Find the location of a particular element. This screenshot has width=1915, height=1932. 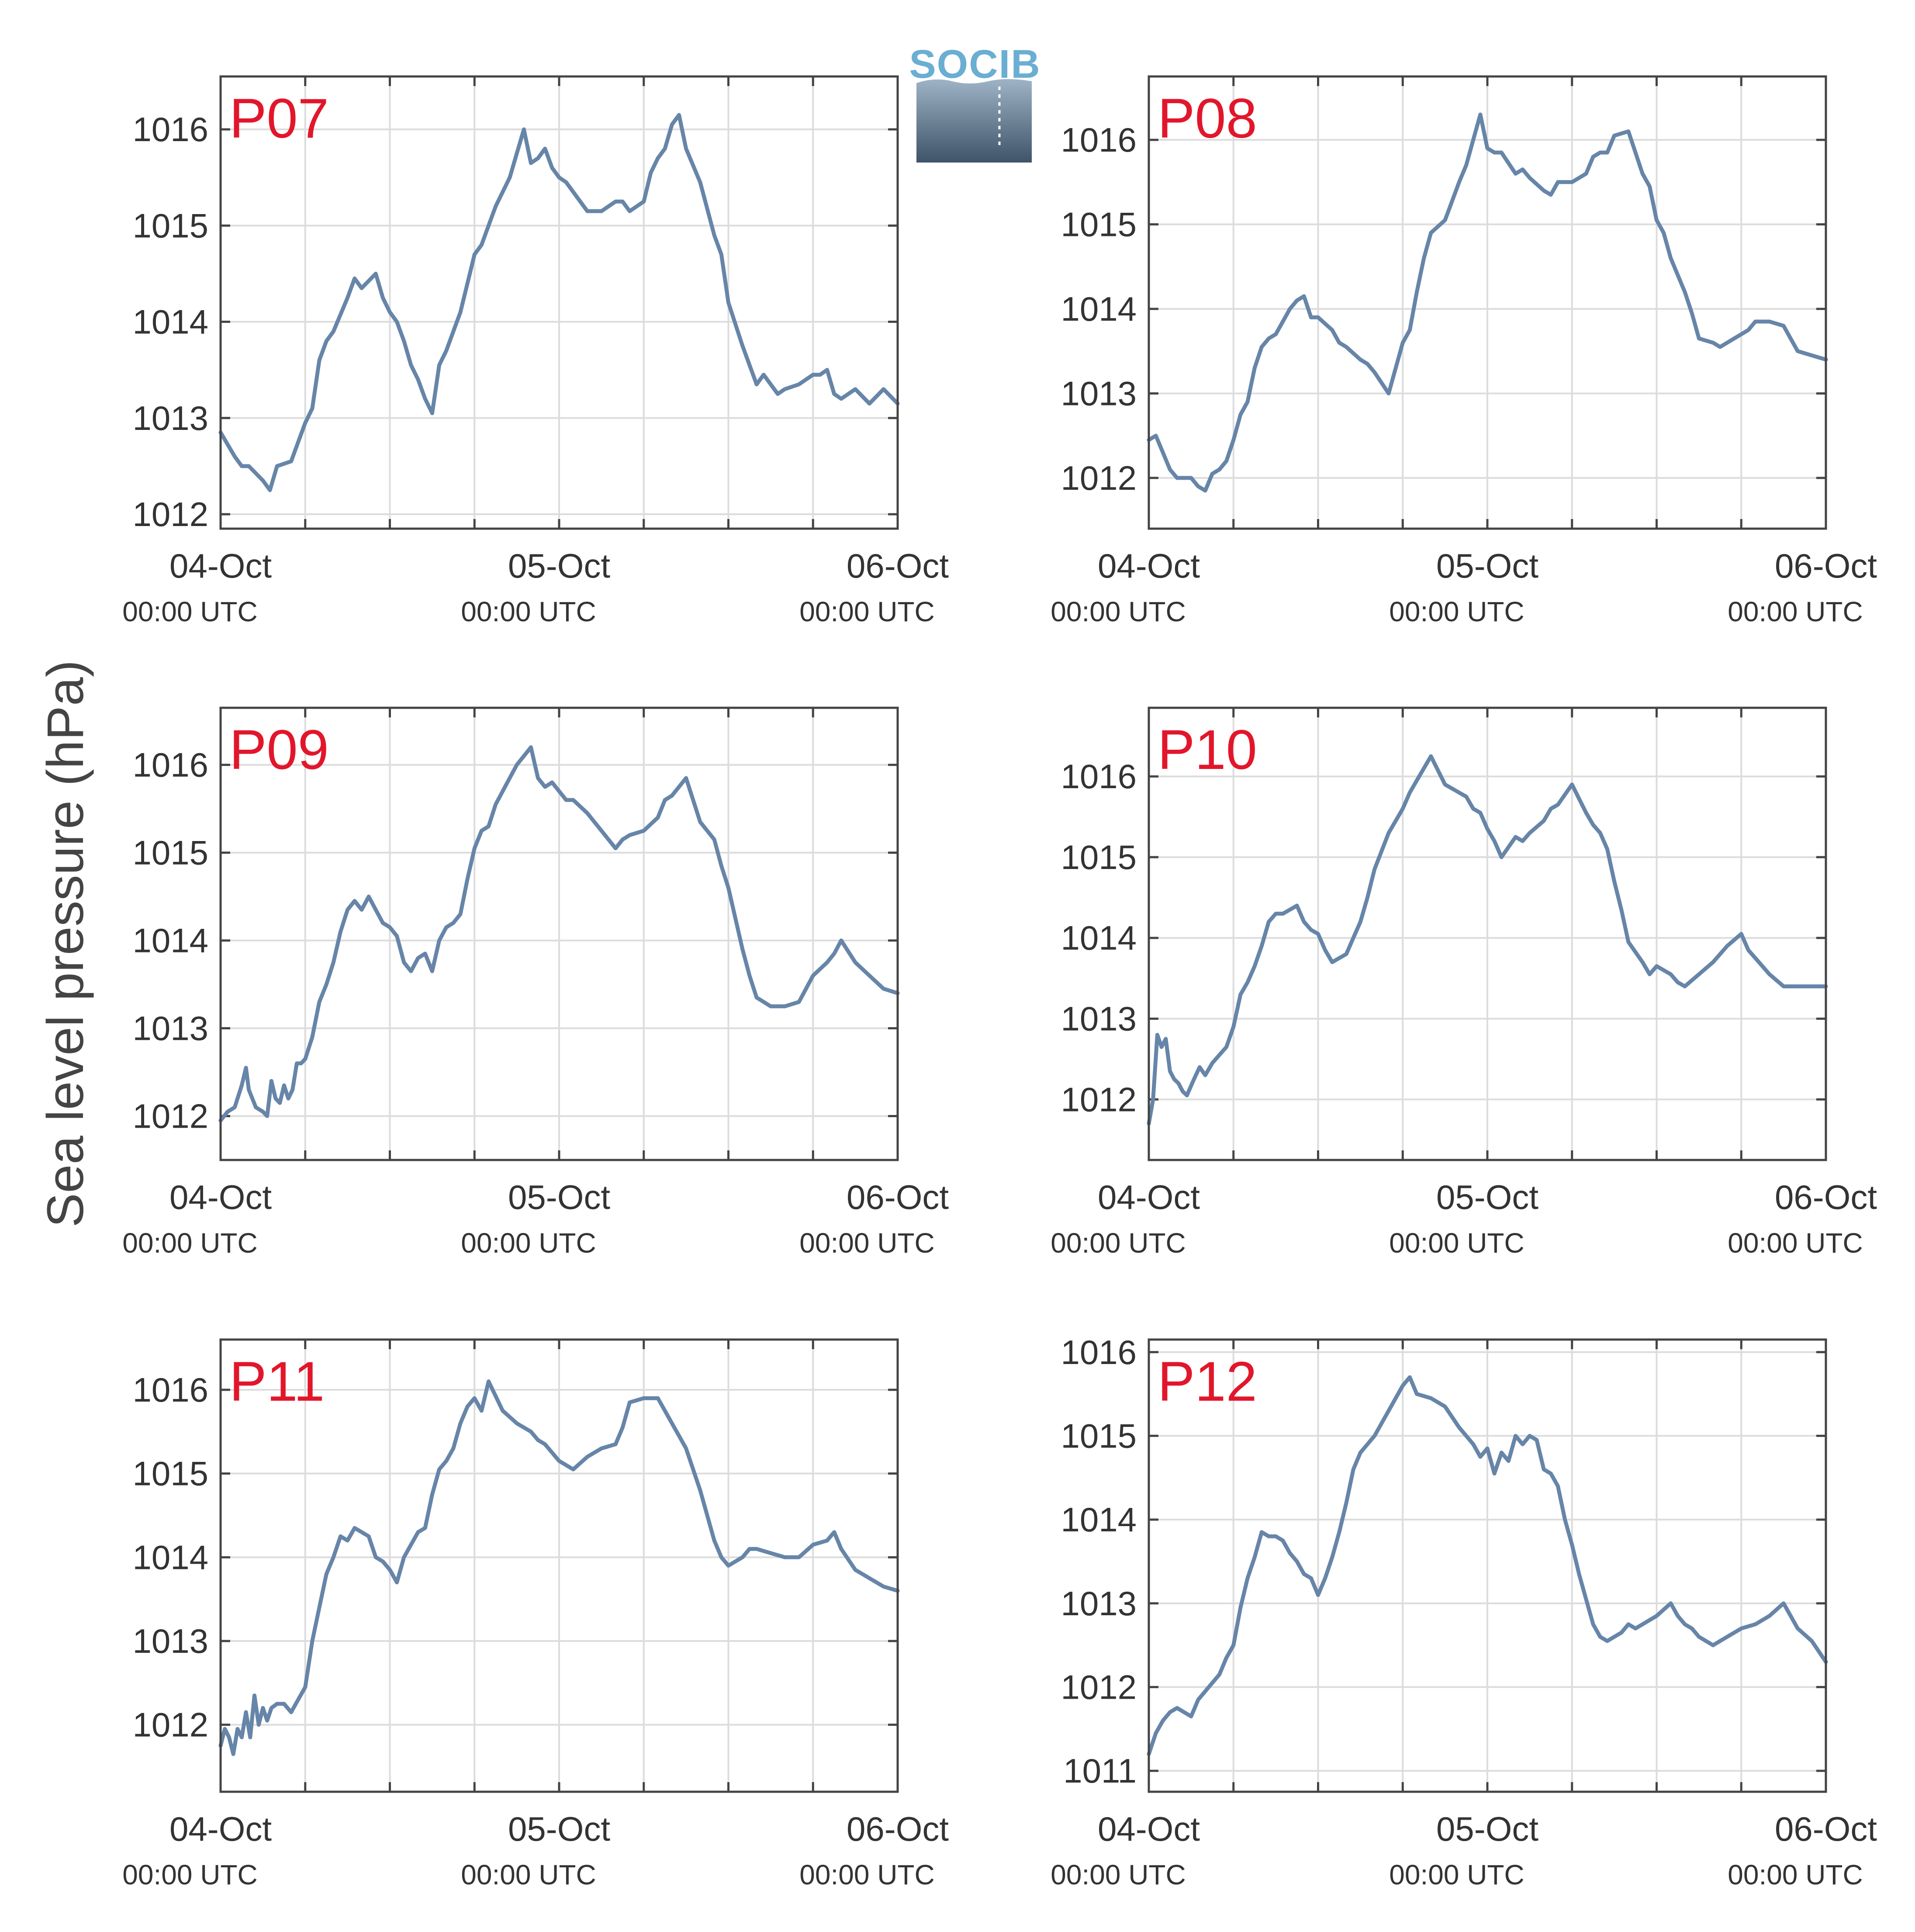

y-tick-label: 1011 is located at coordinates (1100, 1771).